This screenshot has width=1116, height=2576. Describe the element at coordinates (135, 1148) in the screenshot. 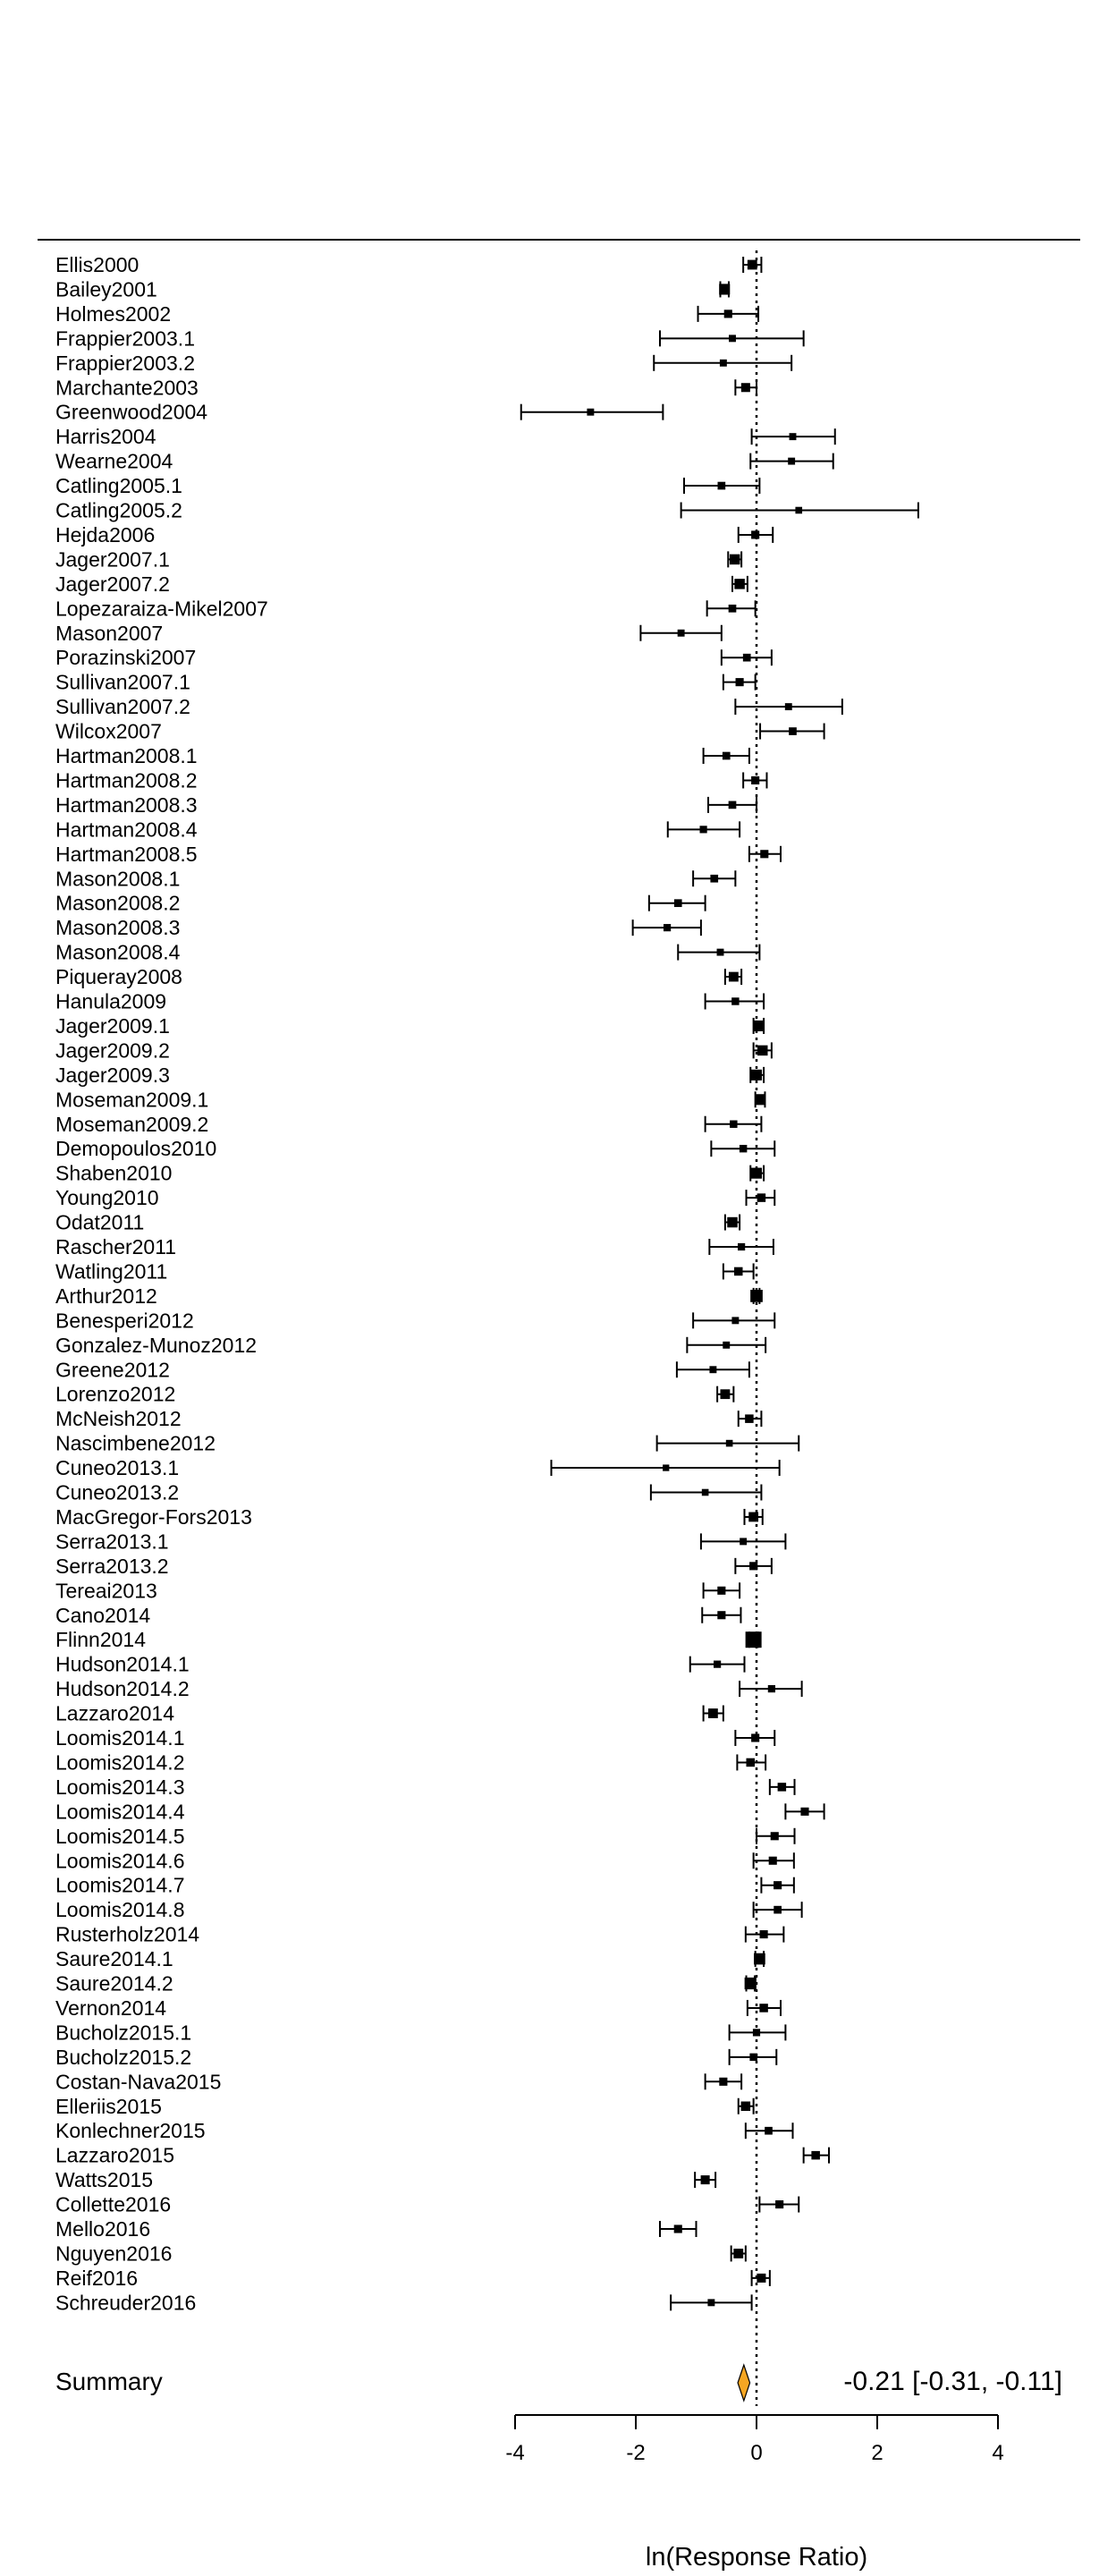

I see `study-label: Demopoulos2010` at that location.